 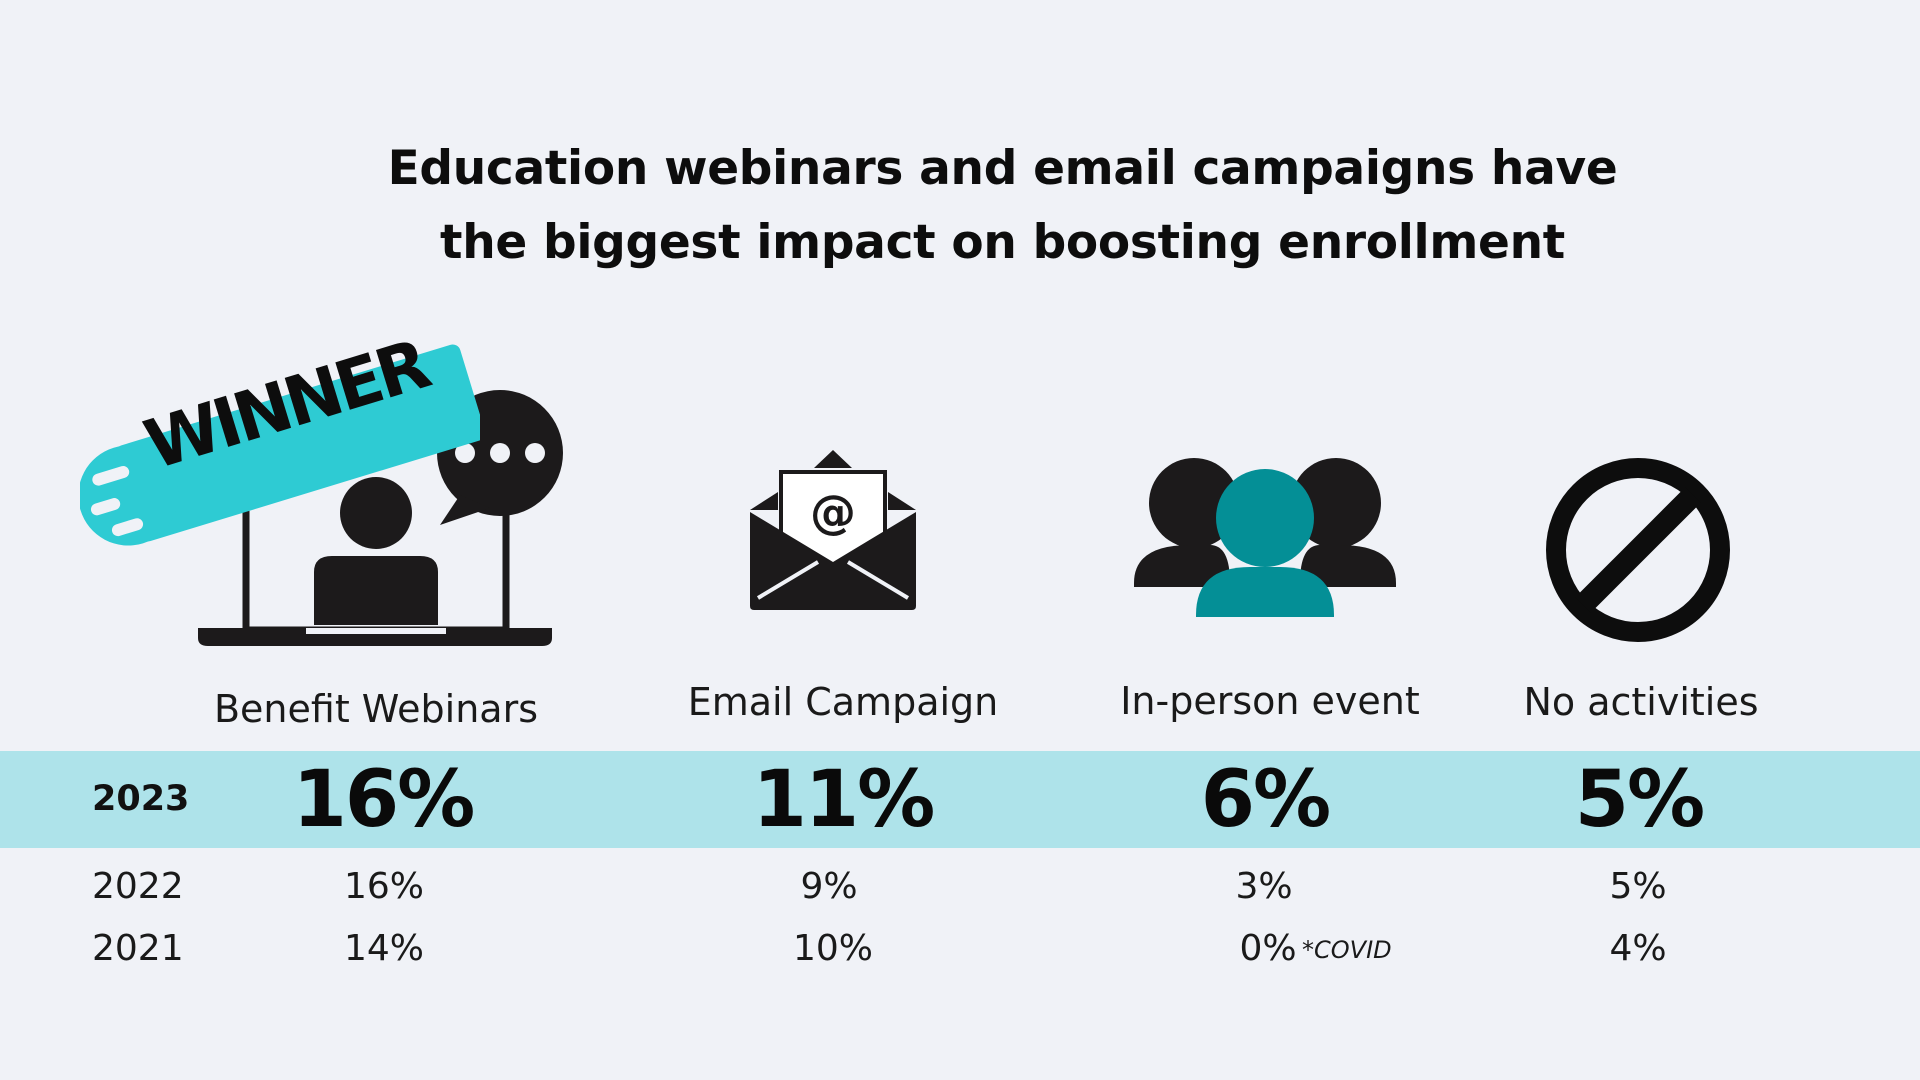 I want to click on value-2021: 14%, so click(x=383, y=948).